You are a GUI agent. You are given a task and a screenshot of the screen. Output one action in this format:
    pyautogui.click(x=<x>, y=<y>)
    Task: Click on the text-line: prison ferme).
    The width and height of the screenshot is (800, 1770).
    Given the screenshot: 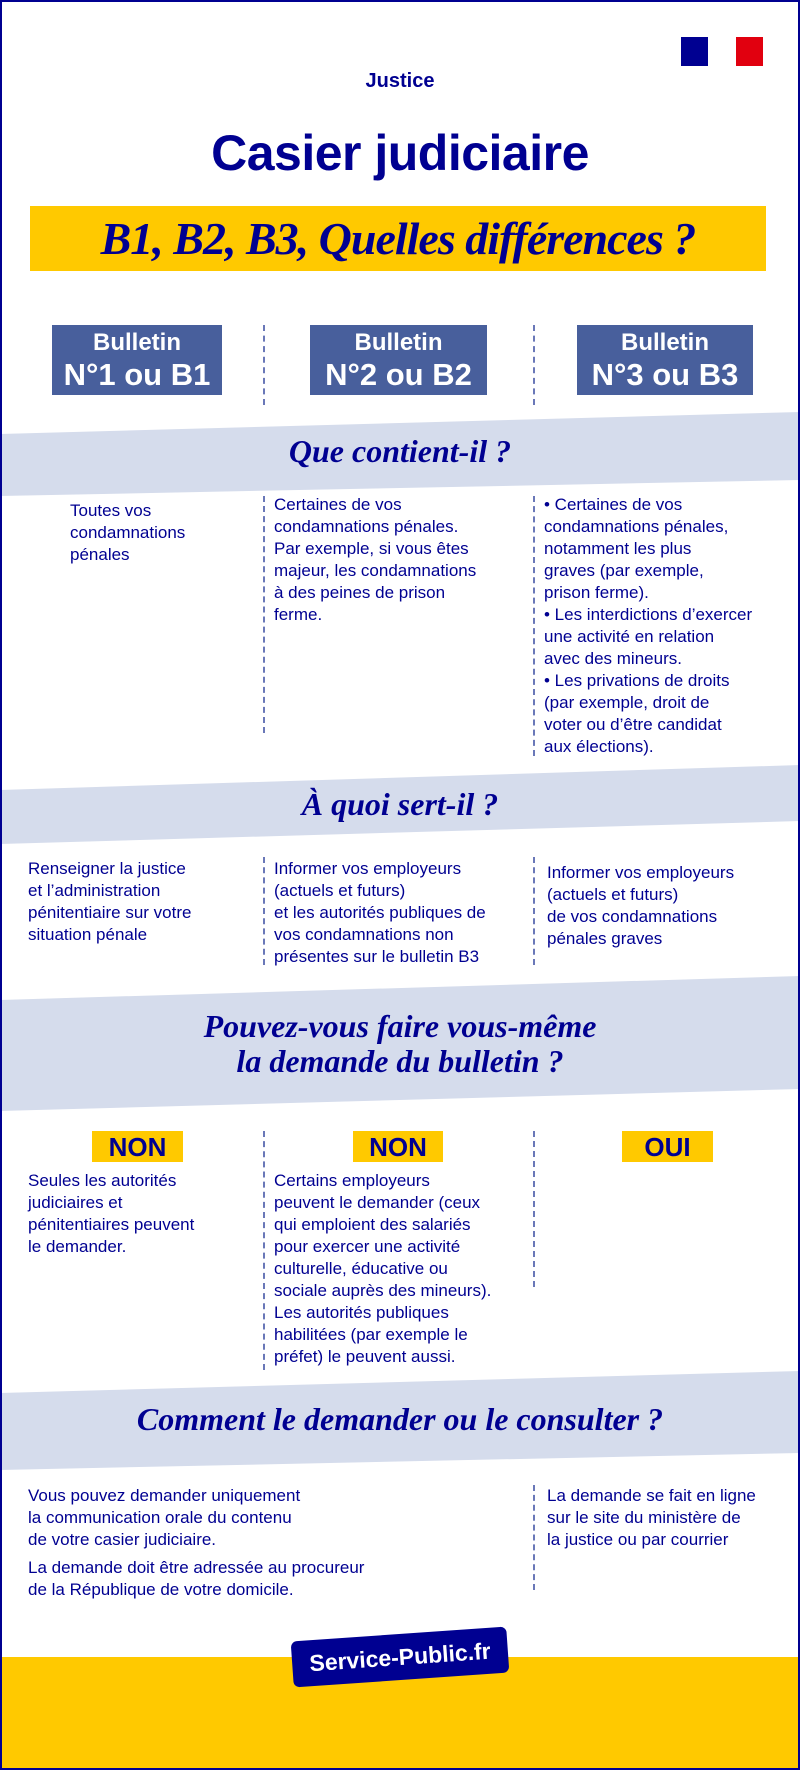 What is the action you would take?
    pyautogui.click(x=596, y=592)
    